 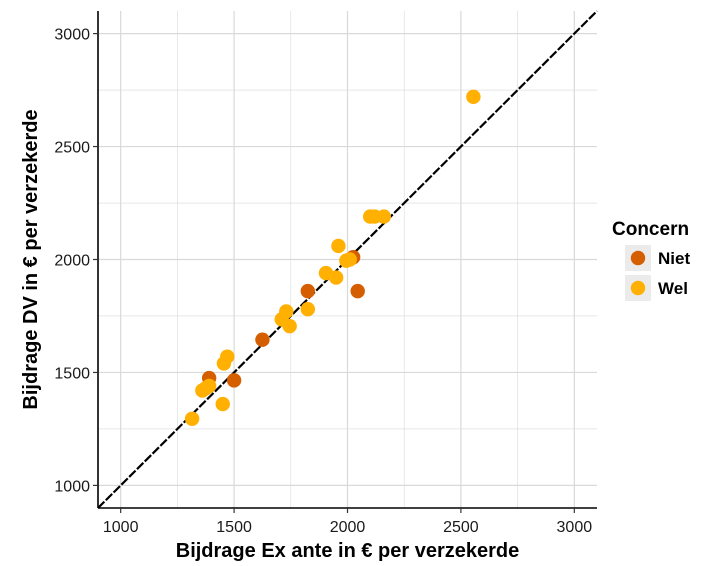 I want to click on y-axis-title: Bijdrage DV in € per verzekerde, so click(x=31, y=259).